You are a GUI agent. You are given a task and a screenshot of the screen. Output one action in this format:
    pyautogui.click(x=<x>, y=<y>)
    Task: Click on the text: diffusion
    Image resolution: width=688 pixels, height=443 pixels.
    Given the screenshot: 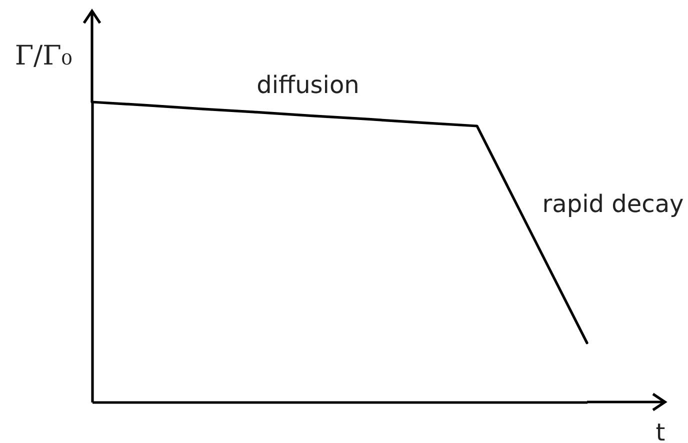 What is the action you would take?
    pyautogui.click(x=308, y=85)
    